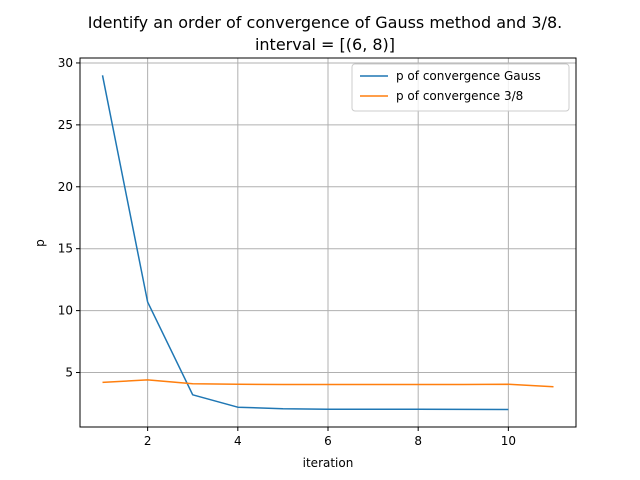 Image resolution: width=640 pixels, height=480 pixels. I want to click on legend-label-1: p of convergence Gauss, so click(468, 76).